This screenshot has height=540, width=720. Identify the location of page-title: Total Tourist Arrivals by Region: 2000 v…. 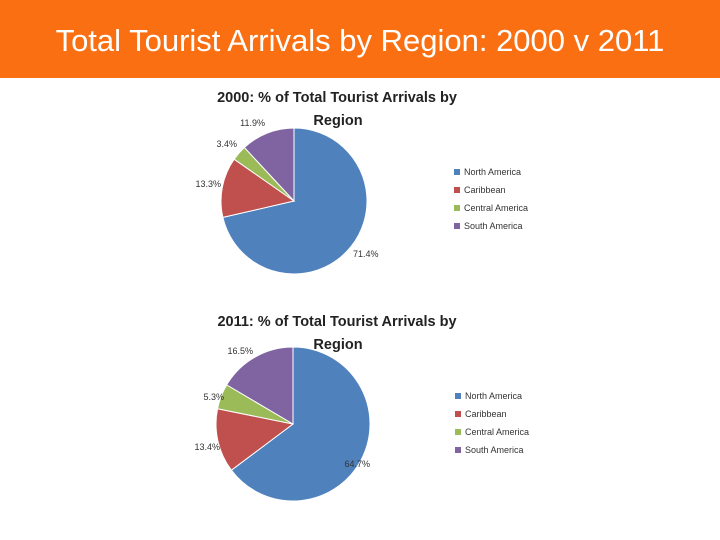
(360, 40).